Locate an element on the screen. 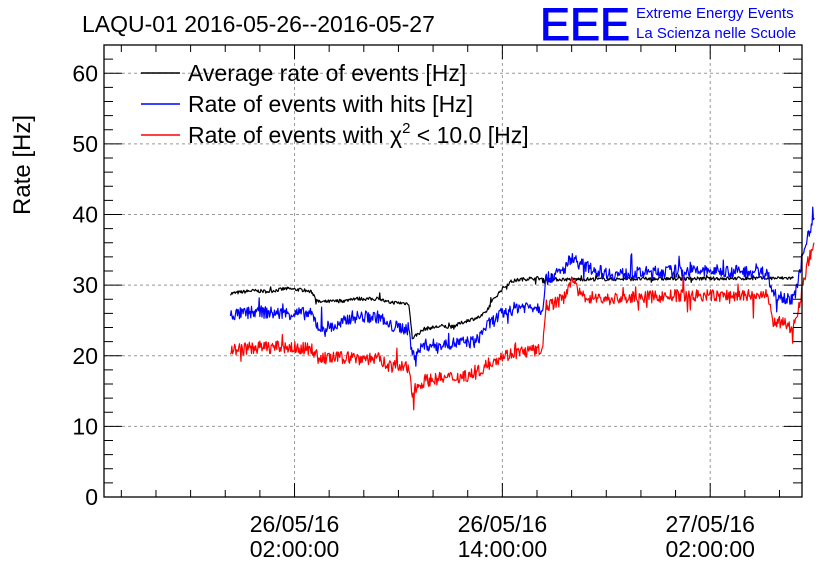  chart-title: LAQU-01 2016-05-26--2016-05-27 is located at coordinates (258, 24).